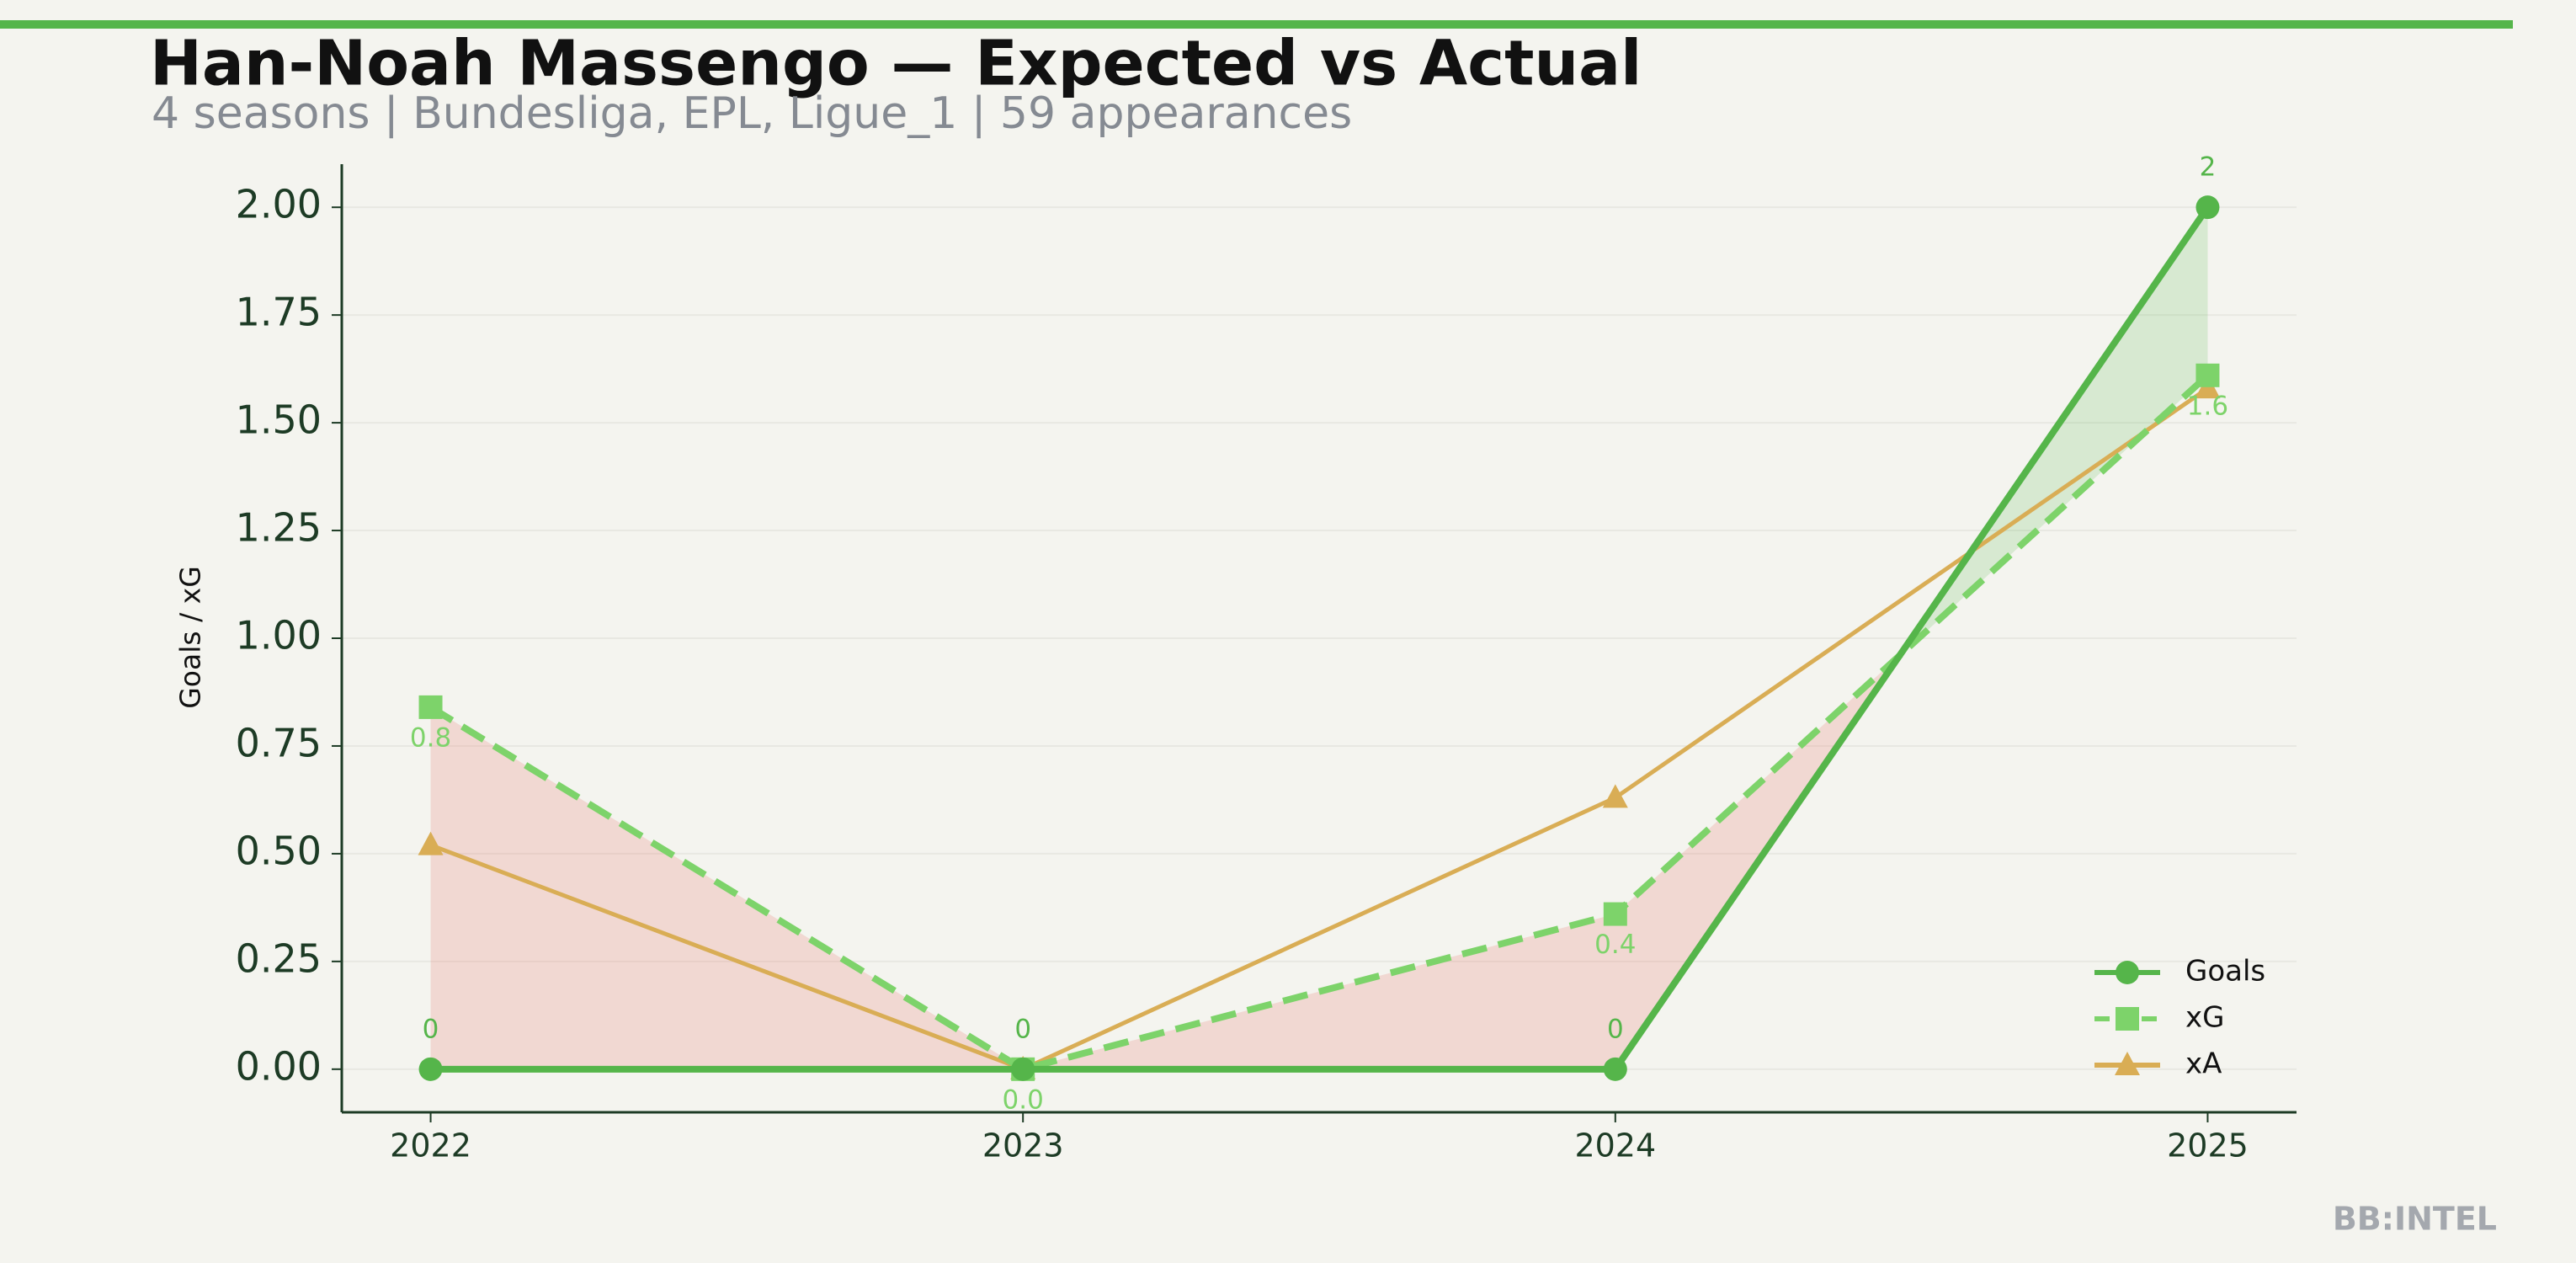  I want to click on y-tick-label: 0.25, so click(279, 958).